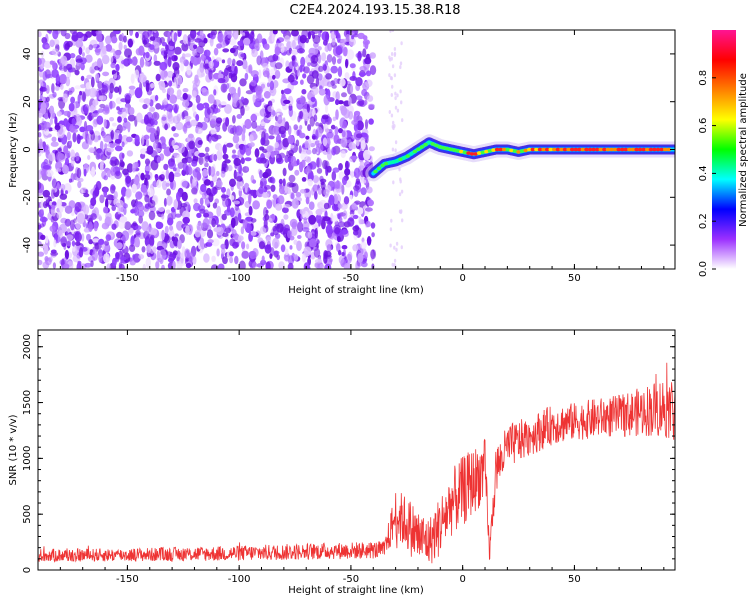  I want to click on y-tick-label: 500, so click(27, 514).